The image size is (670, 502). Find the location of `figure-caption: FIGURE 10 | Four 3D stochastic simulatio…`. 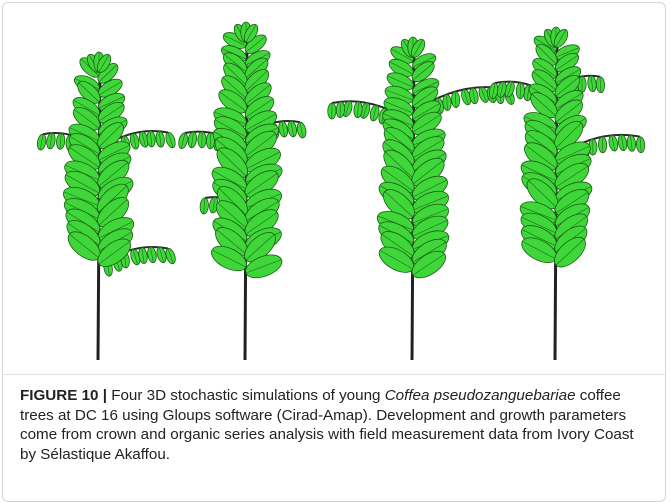

figure-caption: FIGURE 10 | Four 3D stochastic simulatio… is located at coordinates (334, 425).